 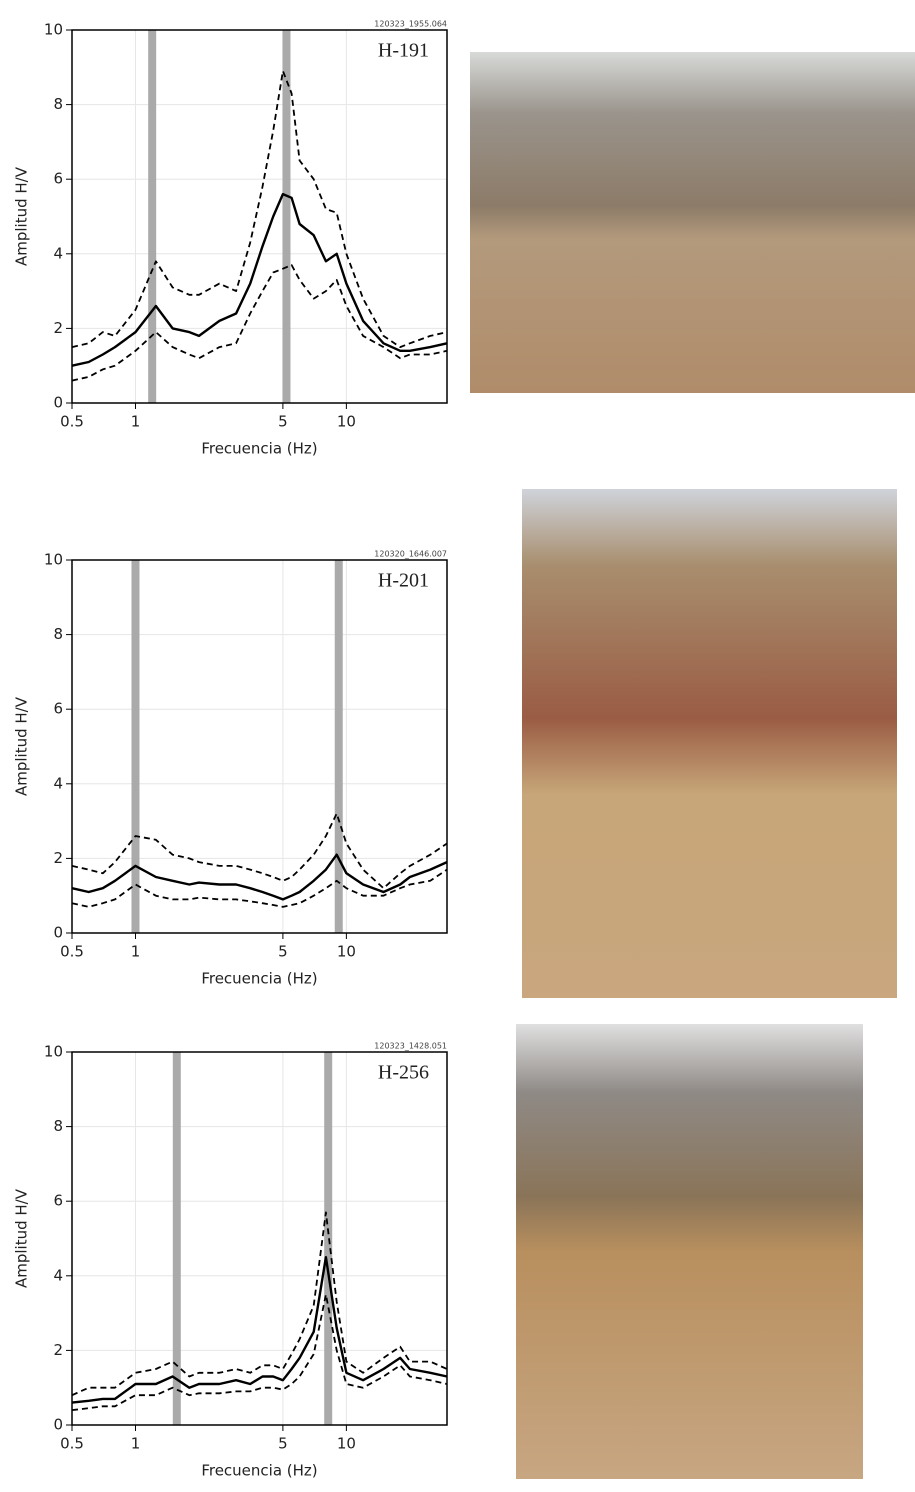 I want to click on file-id: 120323_1428.051, so click(x=410, y=1046).